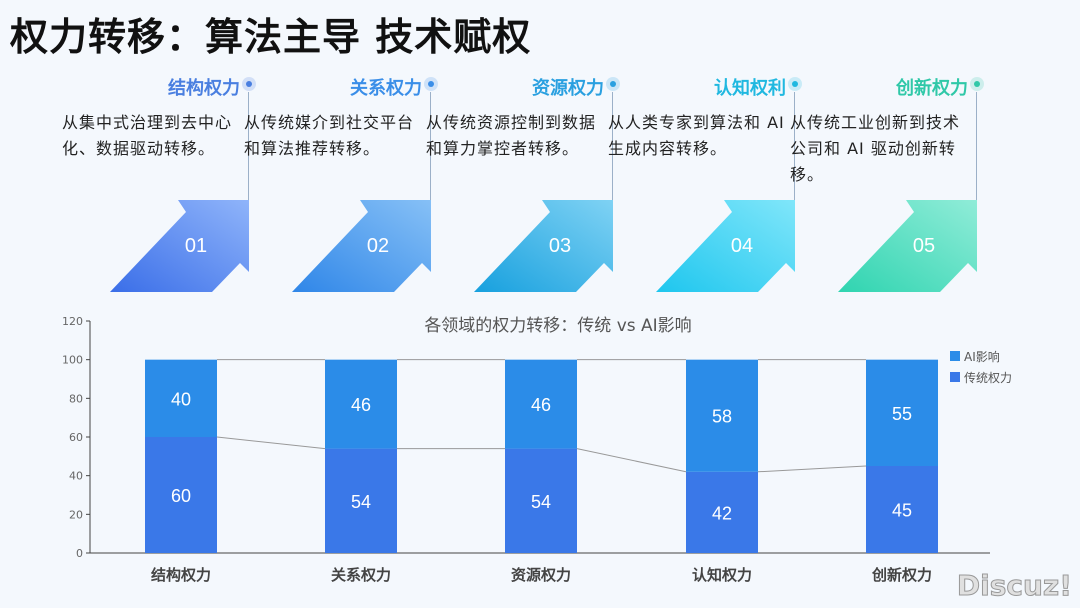 The height and width of the screenshot is (608, 1080). I want to click on power-card: 05 创新权力 从传统工业创新到技术公司和 AI 驱动创新转移。, so click(884, 185).